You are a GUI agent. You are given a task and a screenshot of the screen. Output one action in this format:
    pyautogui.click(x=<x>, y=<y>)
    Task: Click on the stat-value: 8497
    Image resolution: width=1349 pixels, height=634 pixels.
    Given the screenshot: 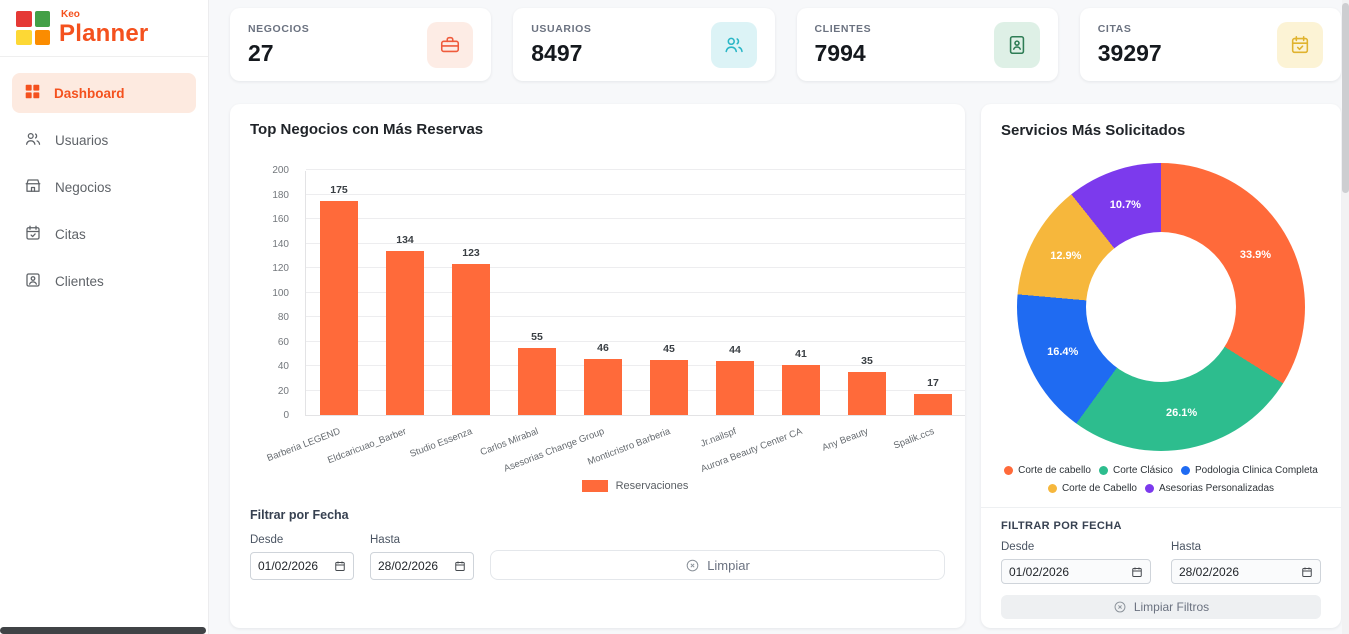 What is the action you would take?
    pyautogui.click(x=557, y=52)
    